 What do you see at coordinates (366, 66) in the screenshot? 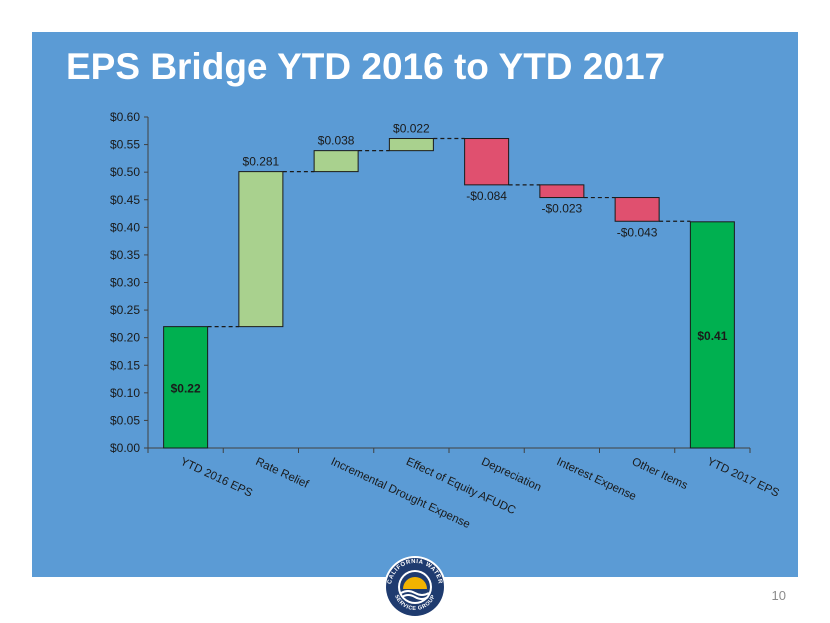
I see `slide-title: EPS Bridge YTD 2016 to YTD 2017` at bounding box center [366, 66].